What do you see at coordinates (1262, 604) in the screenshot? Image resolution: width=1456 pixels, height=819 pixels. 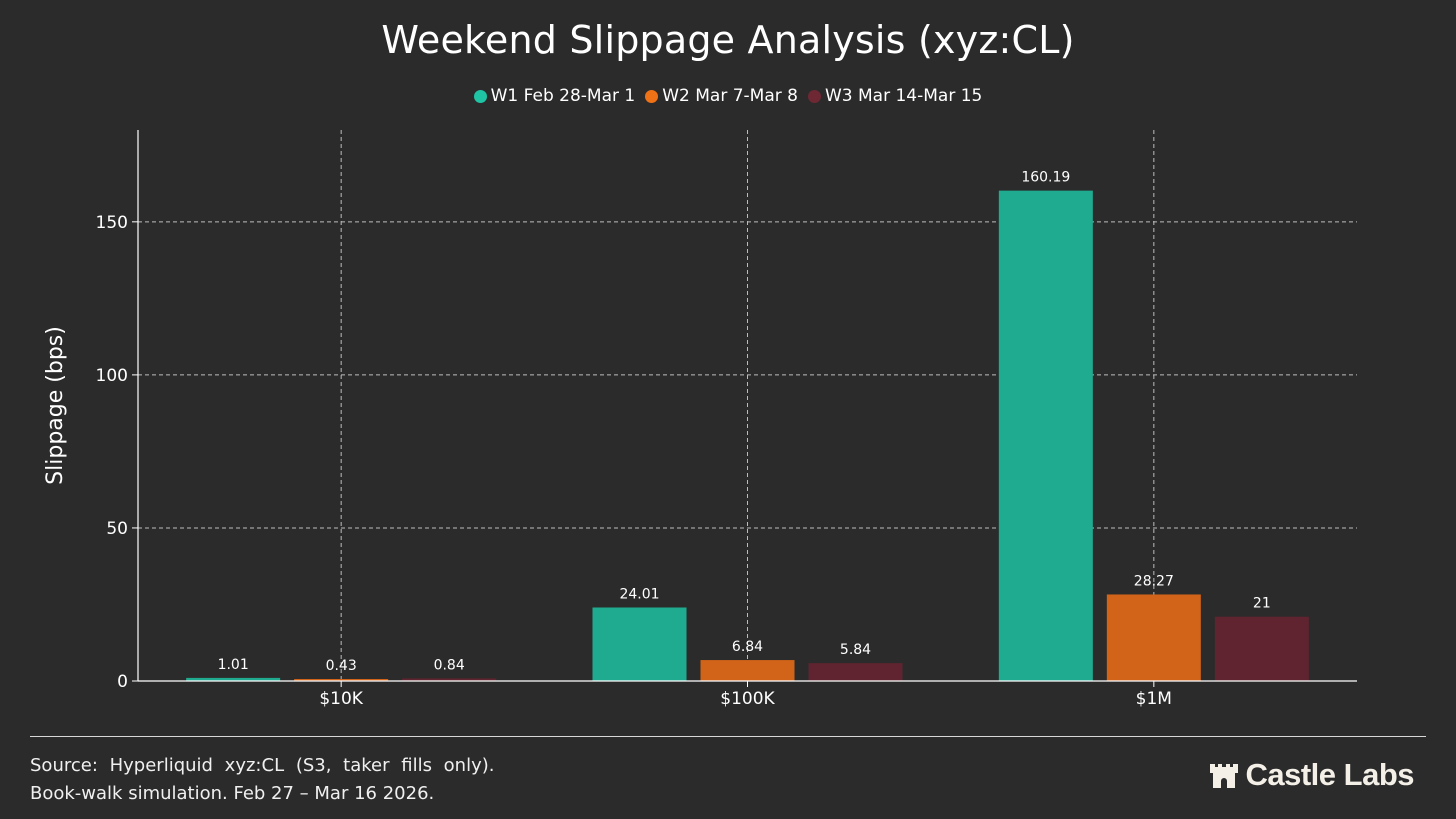 I see `data-label: 21` at bounding box center [1262, 604].